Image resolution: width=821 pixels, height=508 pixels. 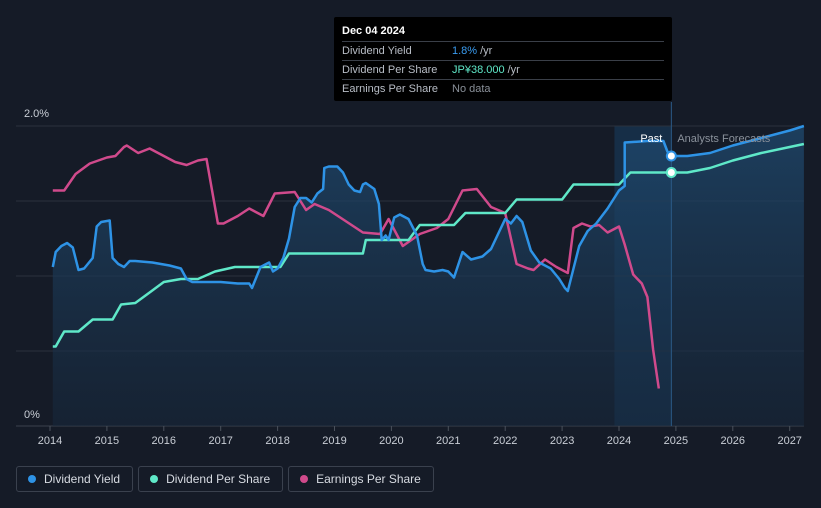 What do you see at coordinates (390, 89) in the screenshot?
I see `tooltip-label: Earnings Per Share` at bounding box center [390, 89].